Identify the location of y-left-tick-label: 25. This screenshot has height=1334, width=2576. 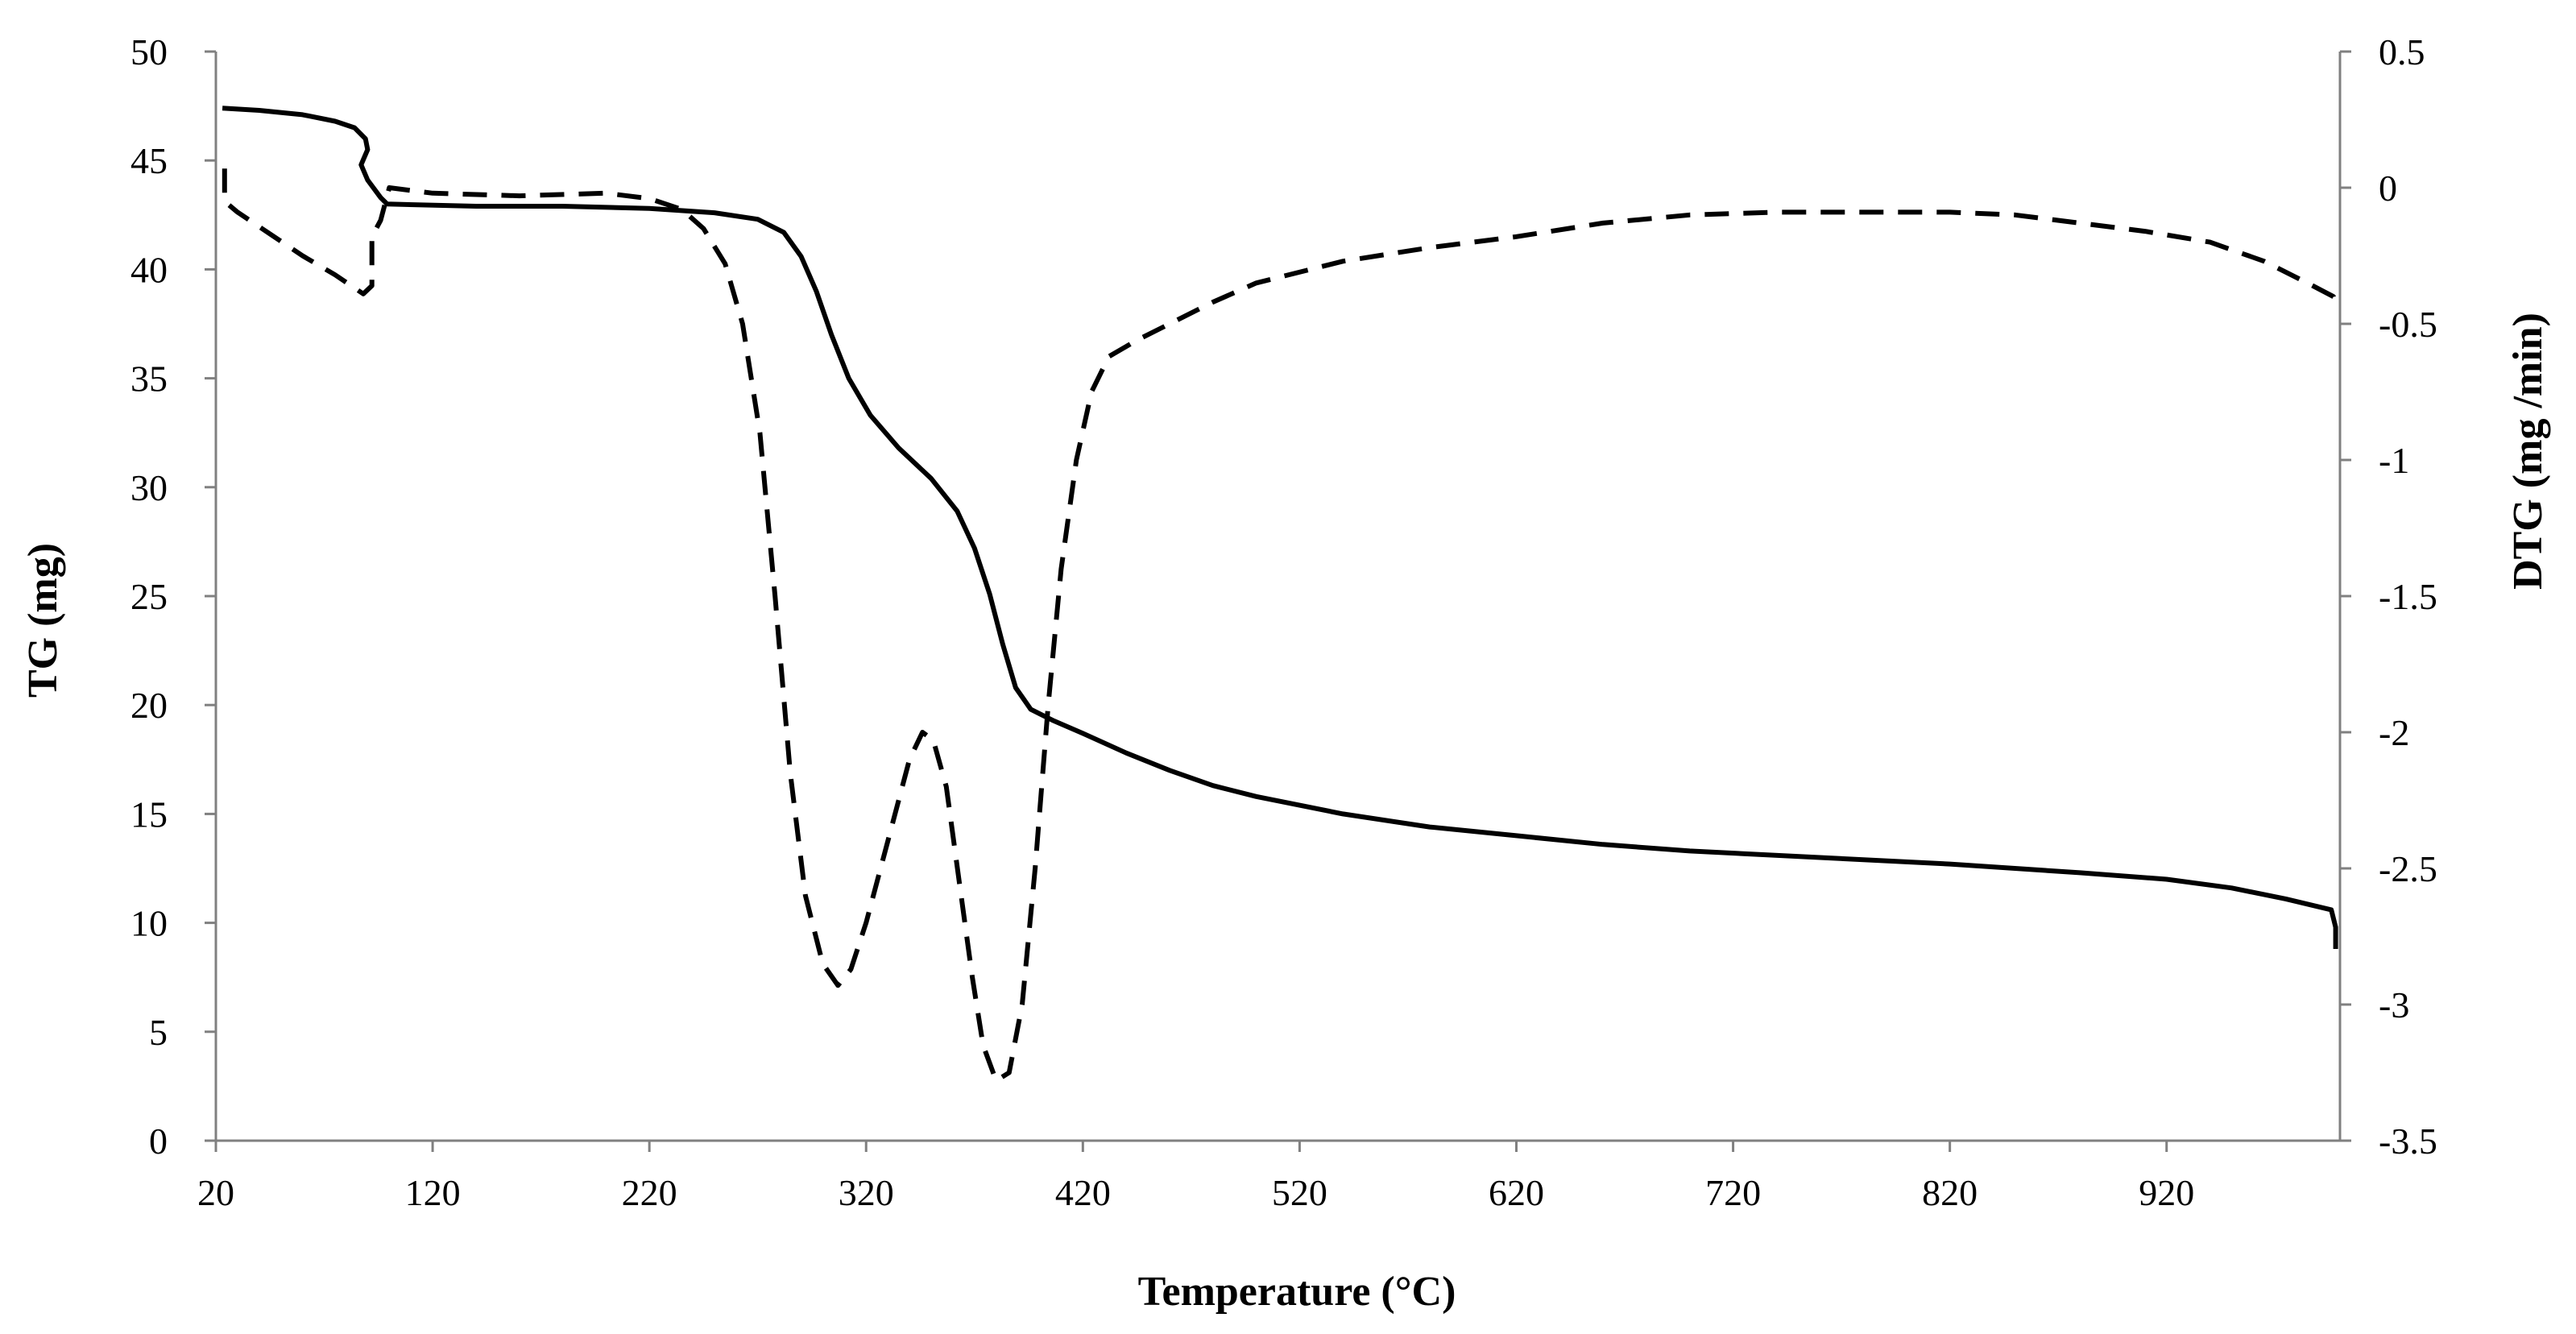
(149, 596).